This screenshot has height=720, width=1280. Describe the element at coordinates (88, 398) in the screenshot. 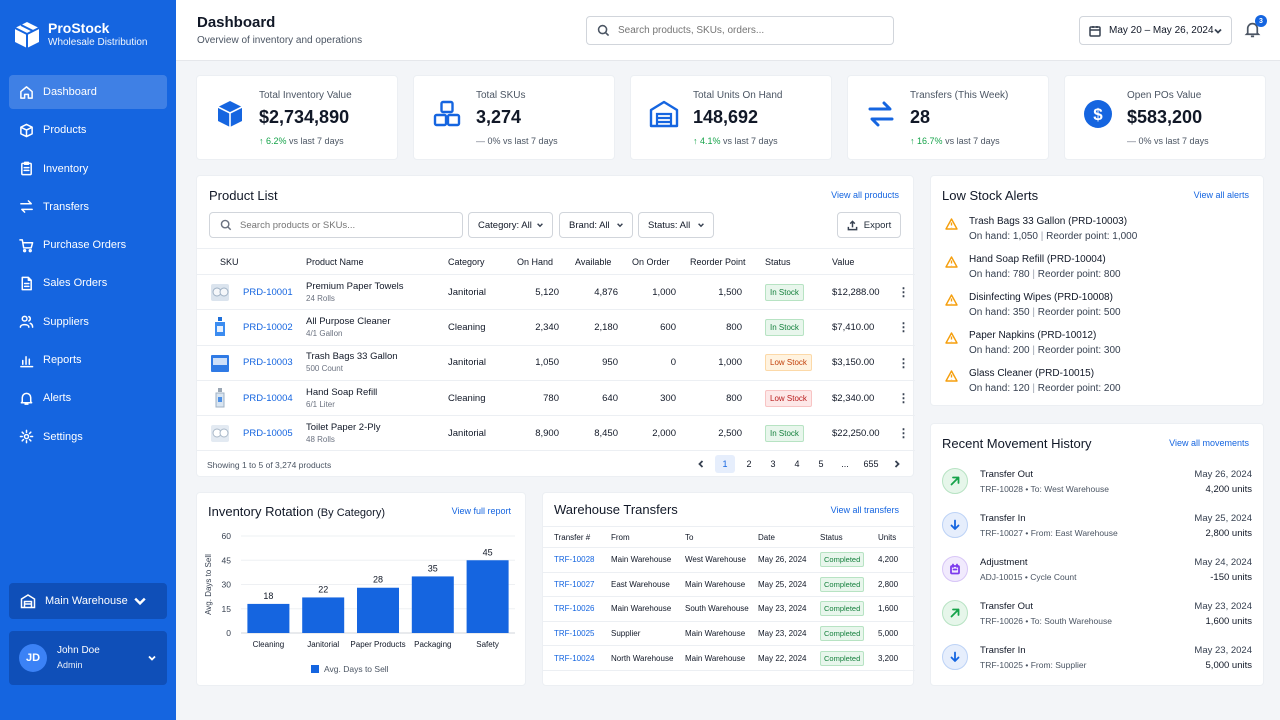

I see `sidebar-item-alerts: Alerts` at that location.